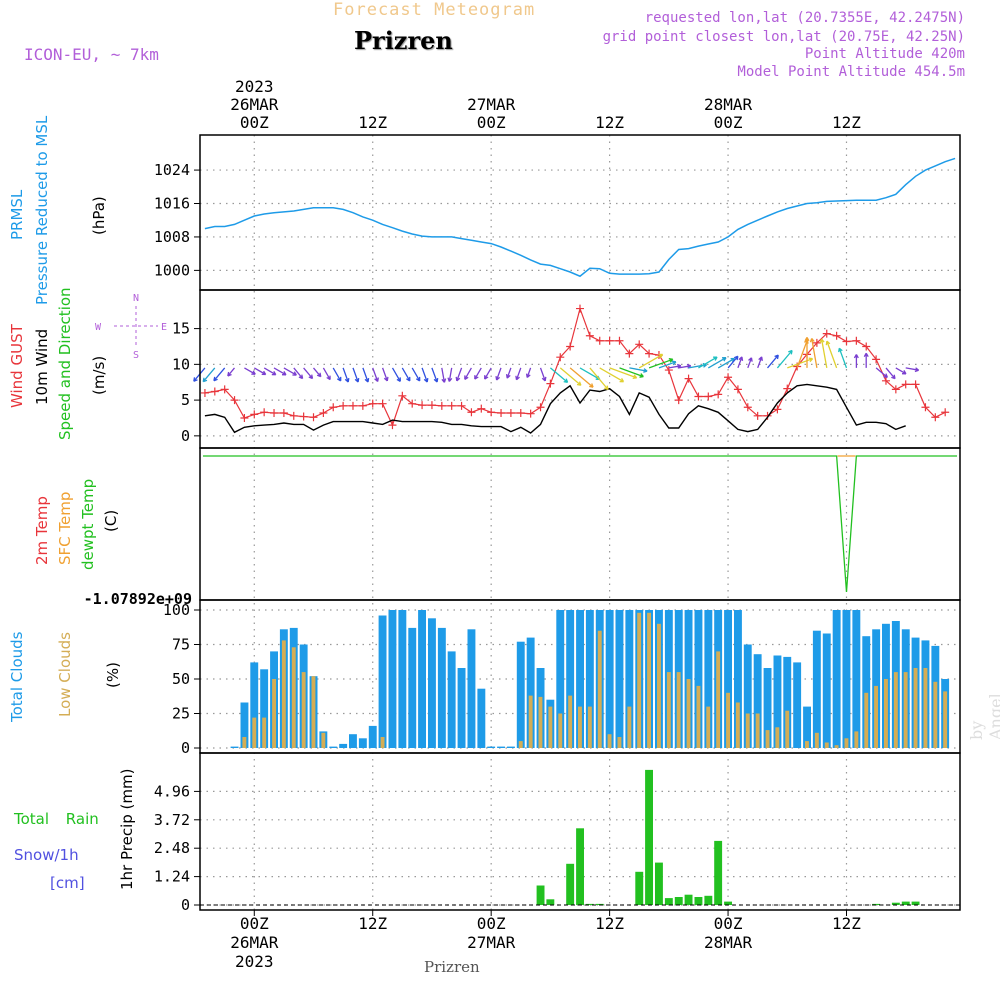  I want to click on model-altitude: Model Point Altitude 454.5m, so click(851, 72).